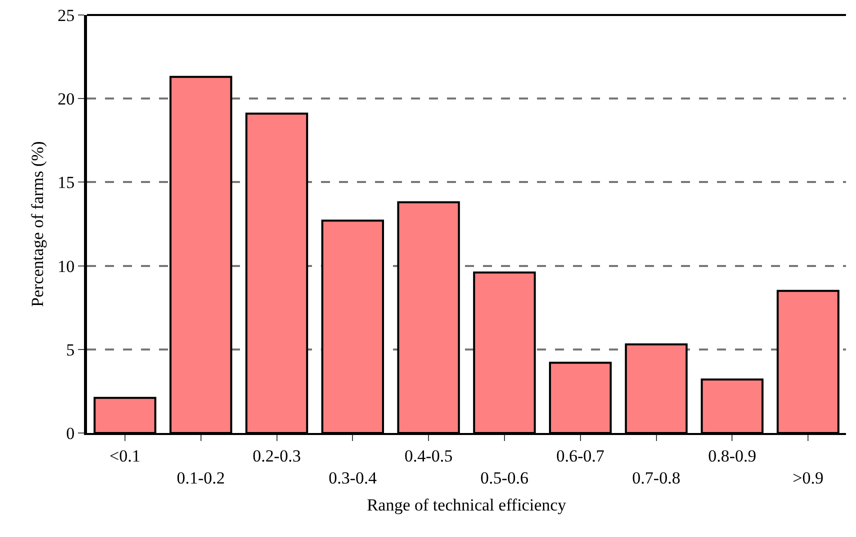  What do you see at coordinates (66, 15) in the screenshot?
I see `y-tick-label: 25` at bounding box center [66, 15].